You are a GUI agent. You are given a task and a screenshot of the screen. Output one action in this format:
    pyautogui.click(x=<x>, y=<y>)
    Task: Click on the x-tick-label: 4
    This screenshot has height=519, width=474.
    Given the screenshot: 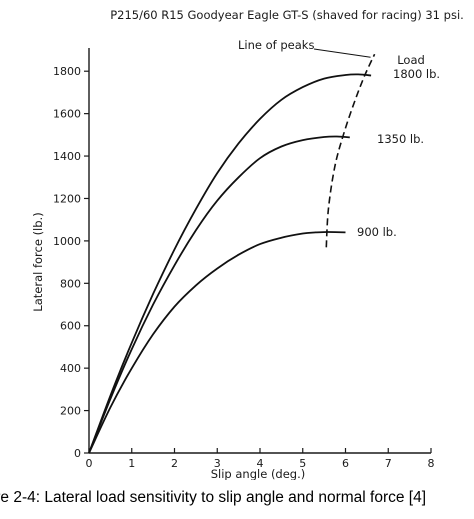 What is the action you would take?
    pyautogui.click(x=260, y=463)
    